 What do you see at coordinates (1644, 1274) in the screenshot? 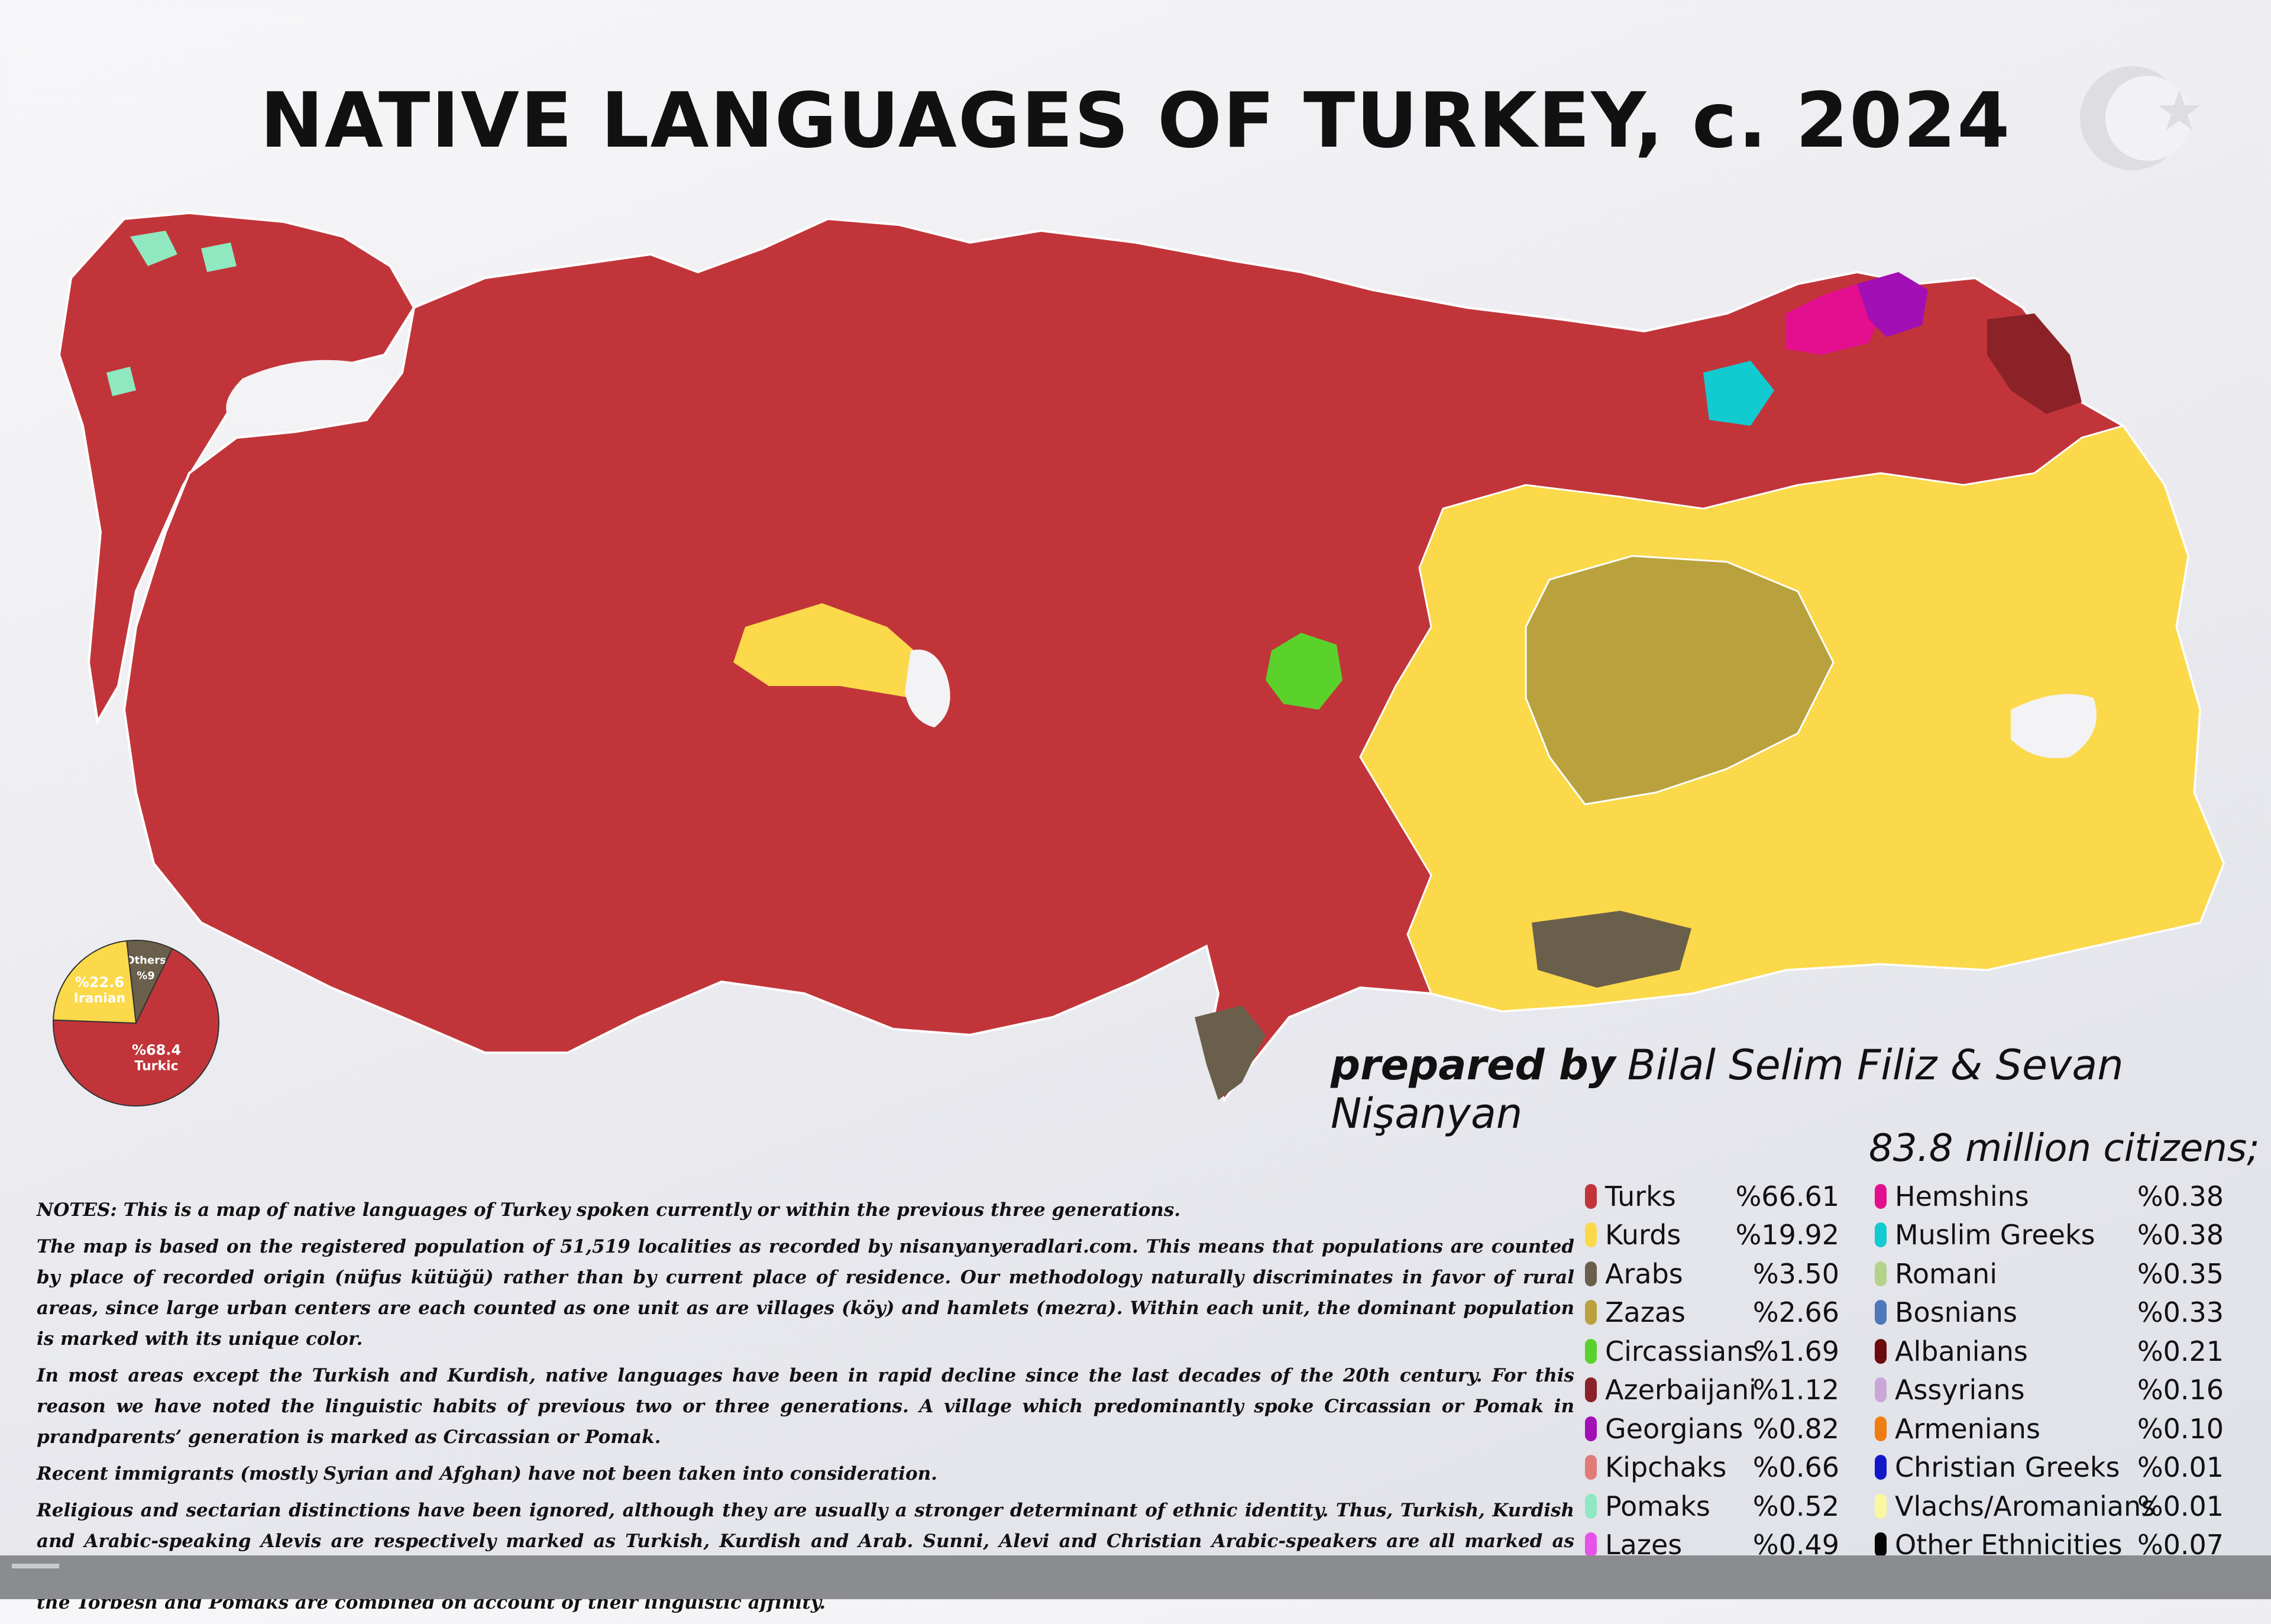
I see `legend-label: Arabs` at bounding box center [1644, 1274].